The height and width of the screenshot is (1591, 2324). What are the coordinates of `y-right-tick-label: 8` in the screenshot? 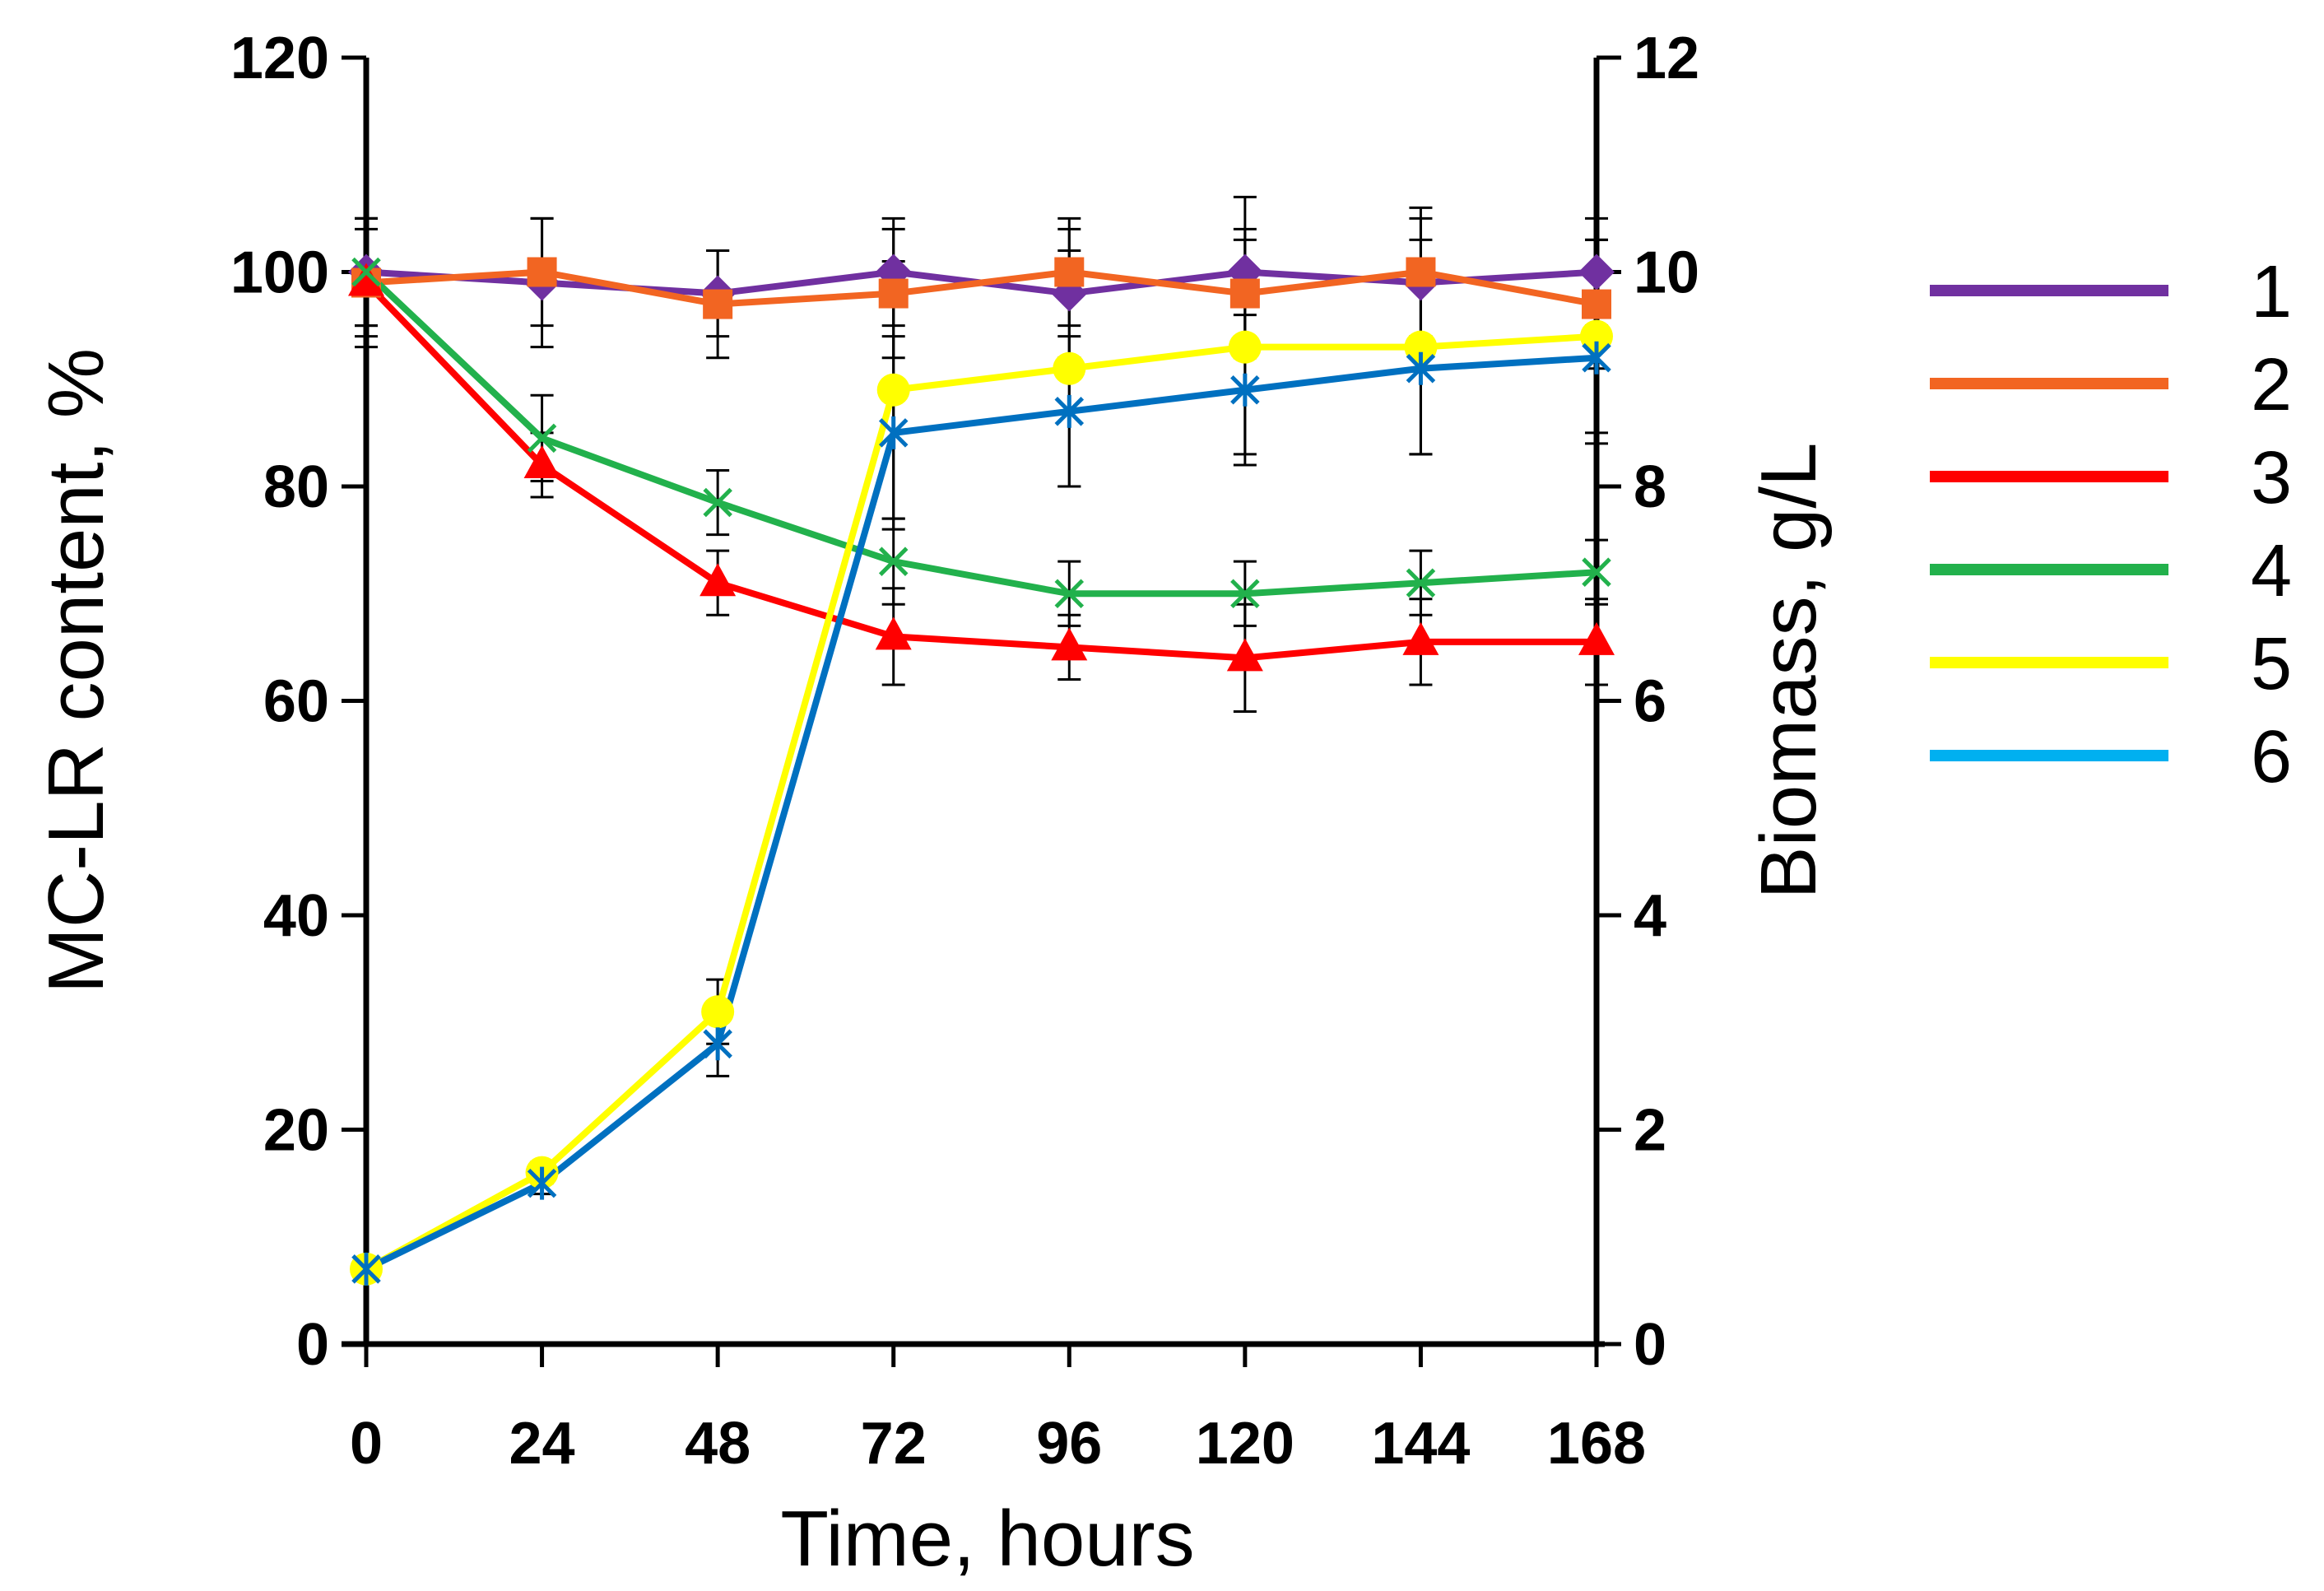 It's located at (1650, 487).